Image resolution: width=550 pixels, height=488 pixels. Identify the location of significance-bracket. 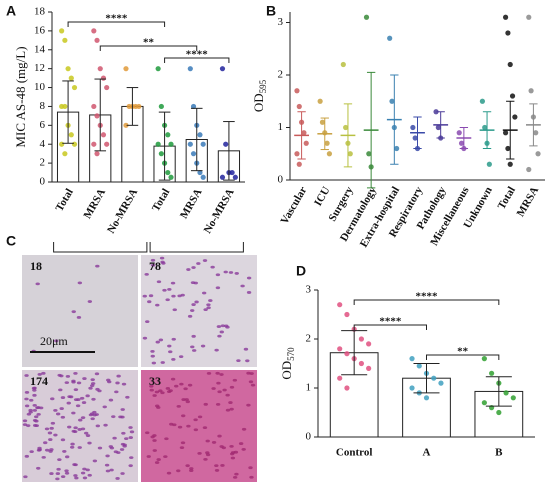
(390, 327).